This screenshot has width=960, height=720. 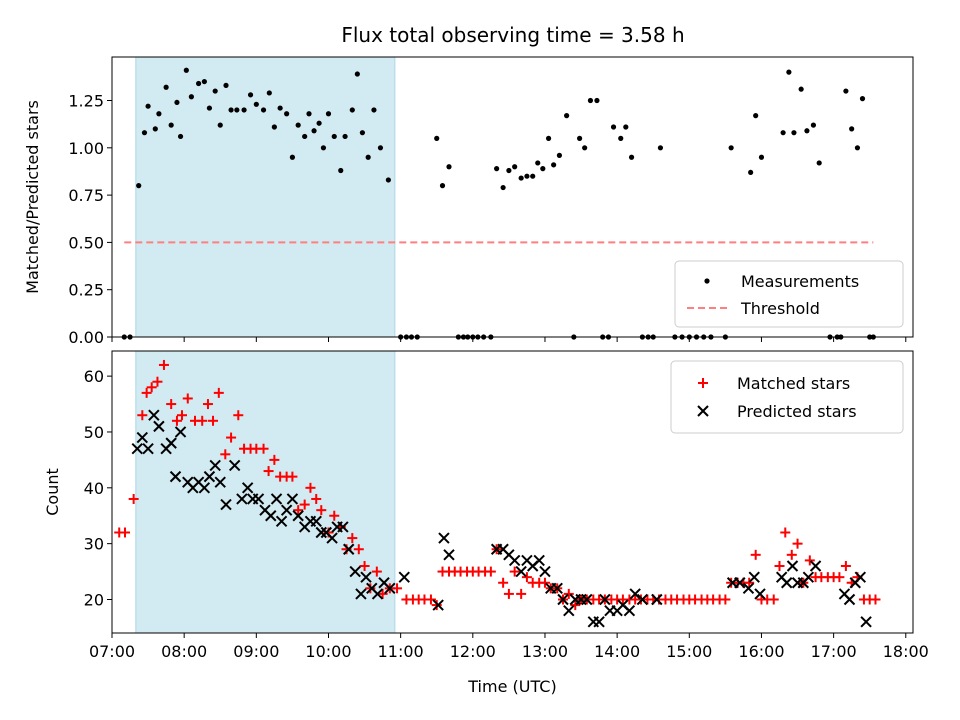 What do you see at coordinates (703, 411) in the screenshot?
I see `legend-predicted-marker` at bounding box center [703, 411].